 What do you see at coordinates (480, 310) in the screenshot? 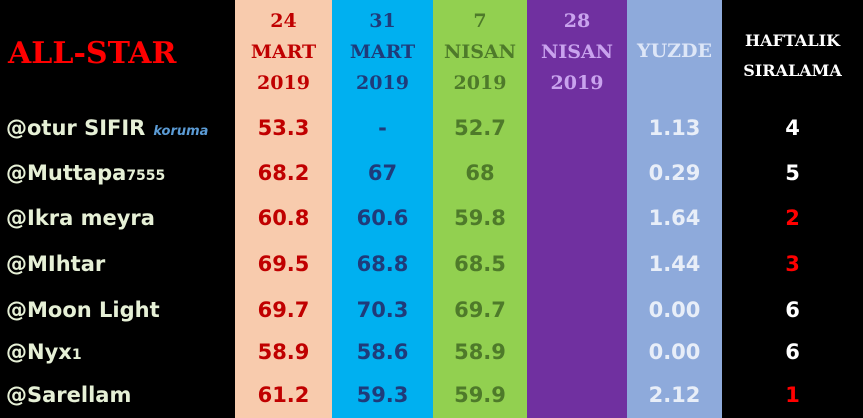
I see `n7-cell: 69.7` at bounding box center [480, 310].